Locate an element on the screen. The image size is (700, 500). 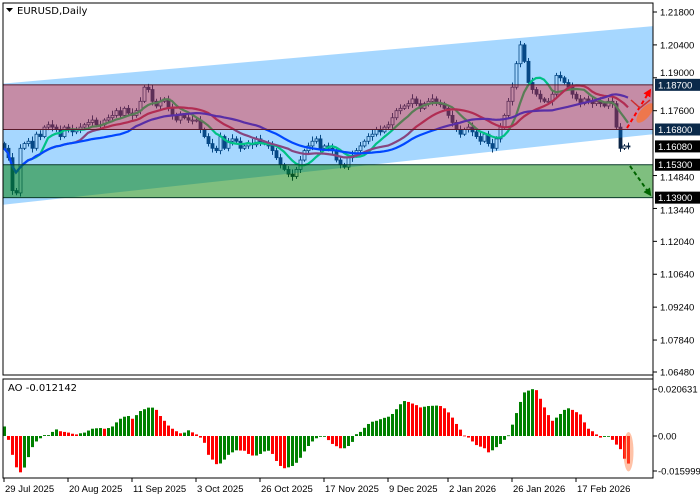
price-label: 1.18700 is located at coordinates (675, 85).